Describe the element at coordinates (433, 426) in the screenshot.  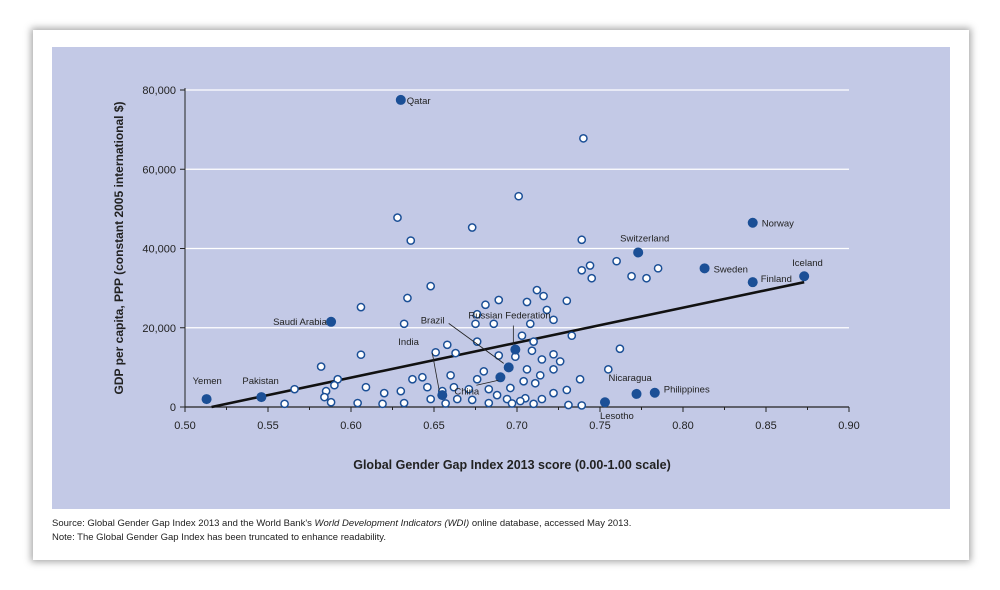
I see `x-tick-label: 0.65` at that location.